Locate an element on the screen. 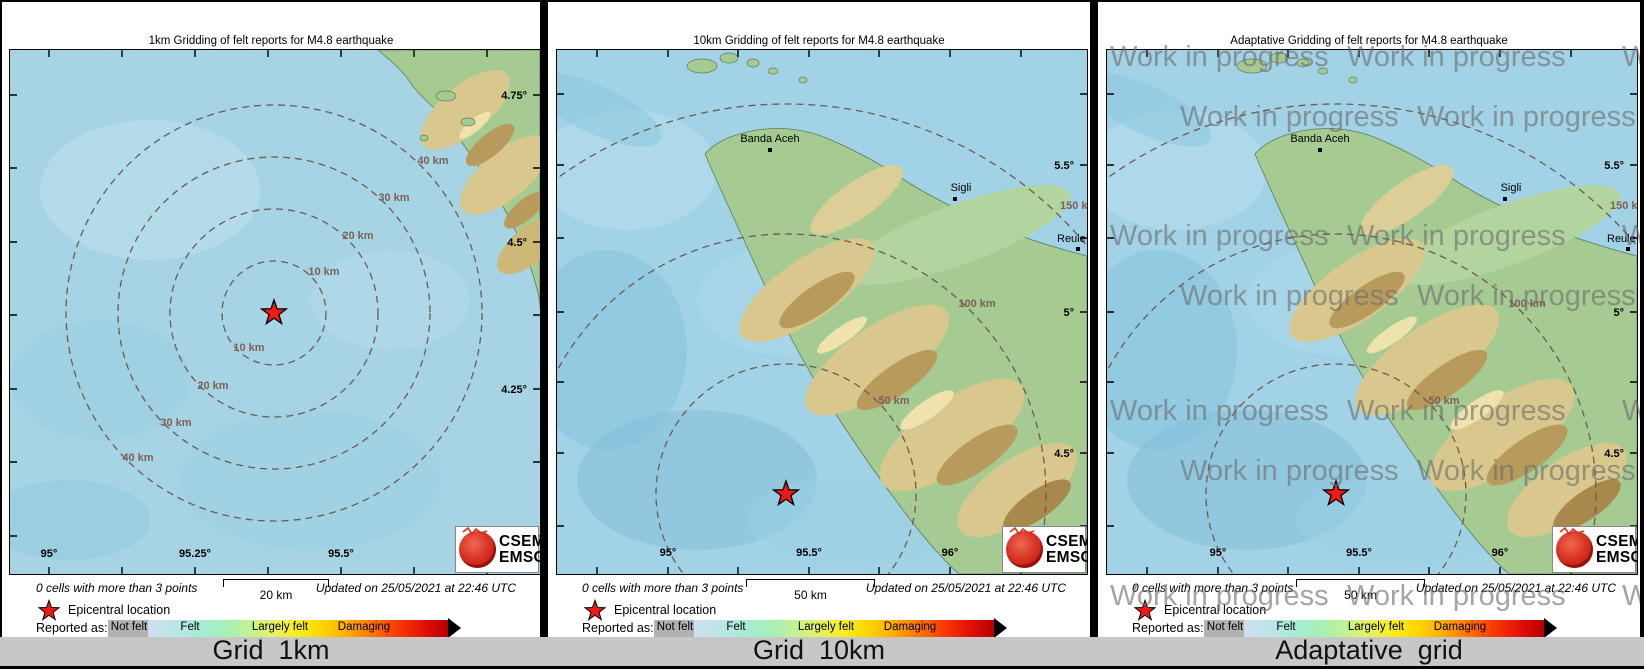  scale-label: 20 km is located at coordinates (276, 595).